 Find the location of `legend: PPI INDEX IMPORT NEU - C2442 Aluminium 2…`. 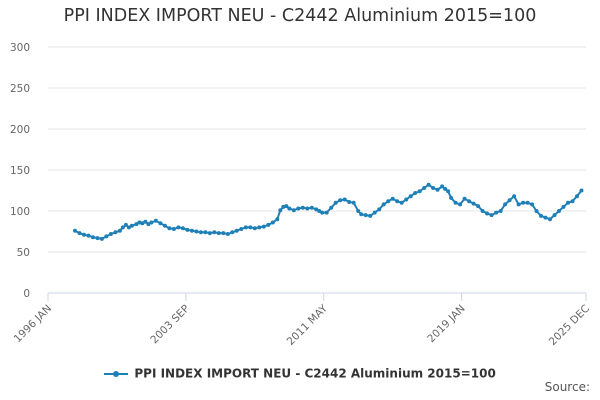

legend: PPI INDEX IMPORT NEU - C2442 Aluminium 2… is located at coordinates (300, 373).